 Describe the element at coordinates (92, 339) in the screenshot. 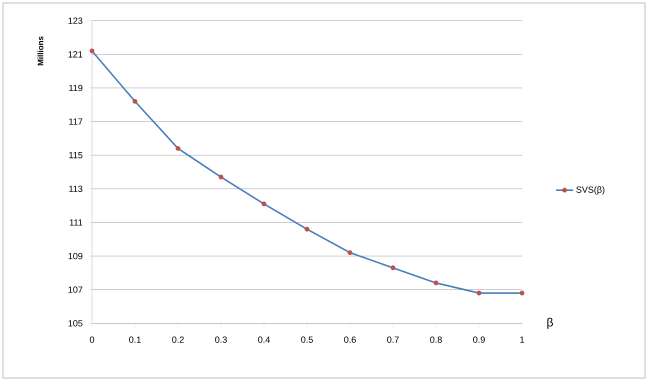

I see `x-tick-label: 0` at that location.